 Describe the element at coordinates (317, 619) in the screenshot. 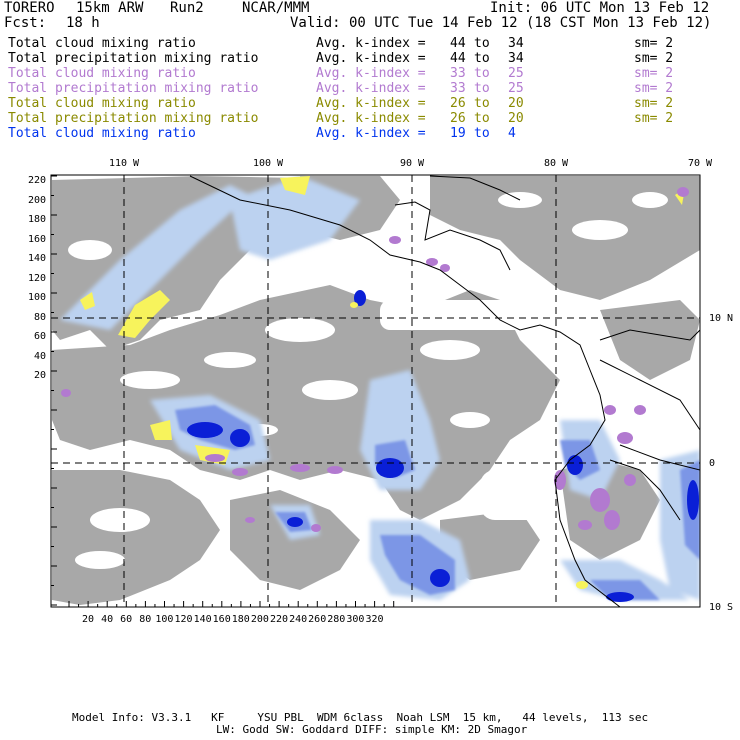

I see `bottom-grid-label: 260` at that location.